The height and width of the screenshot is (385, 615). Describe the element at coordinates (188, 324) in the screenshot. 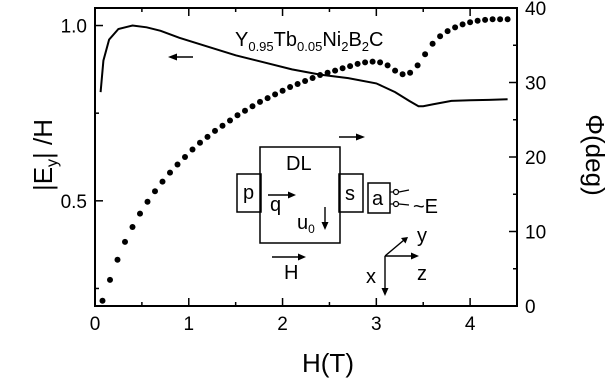

I see `x-tick-label: 1` at that location.